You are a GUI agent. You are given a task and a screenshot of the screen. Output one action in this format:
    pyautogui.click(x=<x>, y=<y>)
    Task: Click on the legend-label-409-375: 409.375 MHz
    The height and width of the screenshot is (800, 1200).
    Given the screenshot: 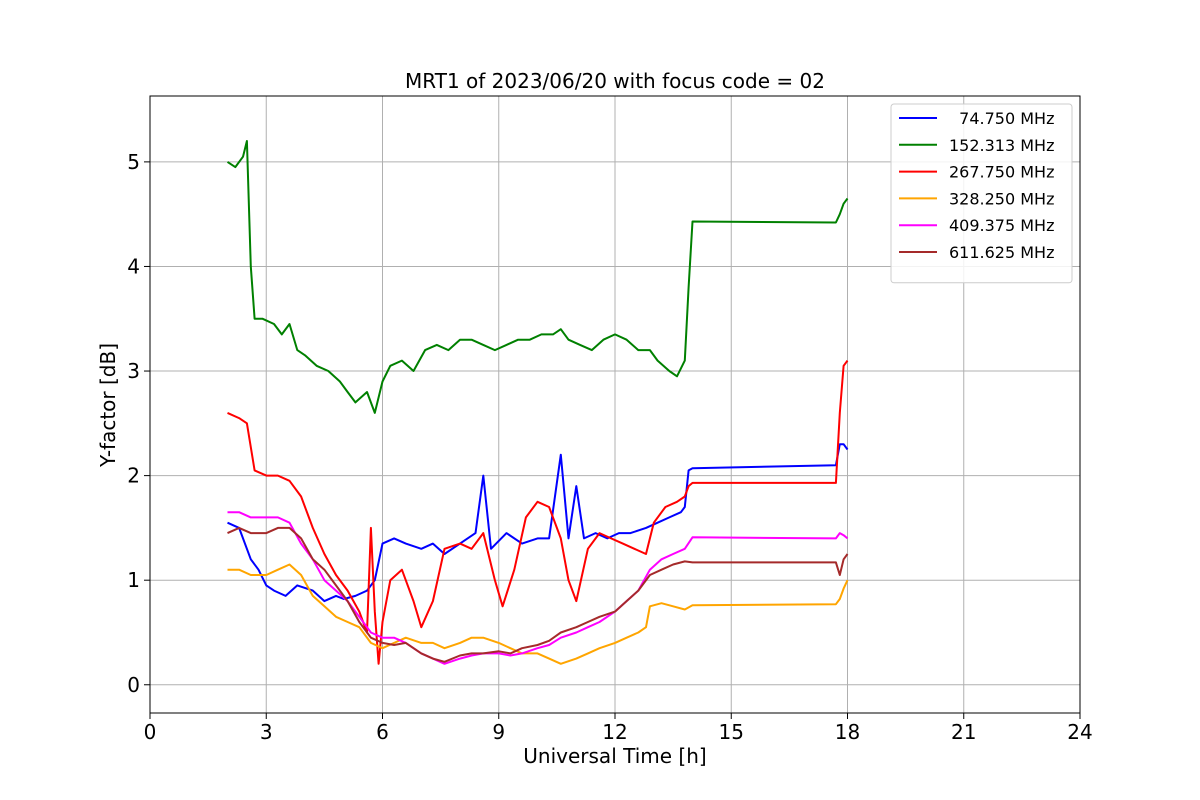 What is the action you would take?
    pyautogui.click(x=1001, y=225)
    